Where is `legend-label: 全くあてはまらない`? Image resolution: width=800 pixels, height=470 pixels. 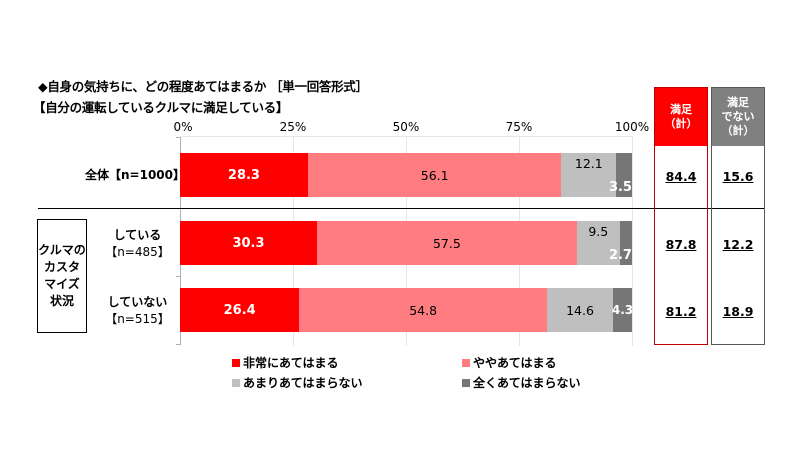
legend-label: 全くあてはまらない is located at coordinates (527, 383).